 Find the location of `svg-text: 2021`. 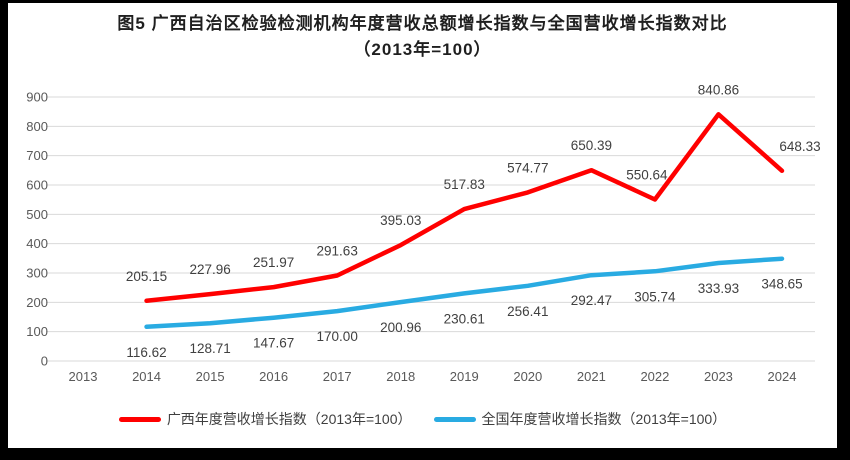

svg-text: 2021 is located at coordinates (591, 376).